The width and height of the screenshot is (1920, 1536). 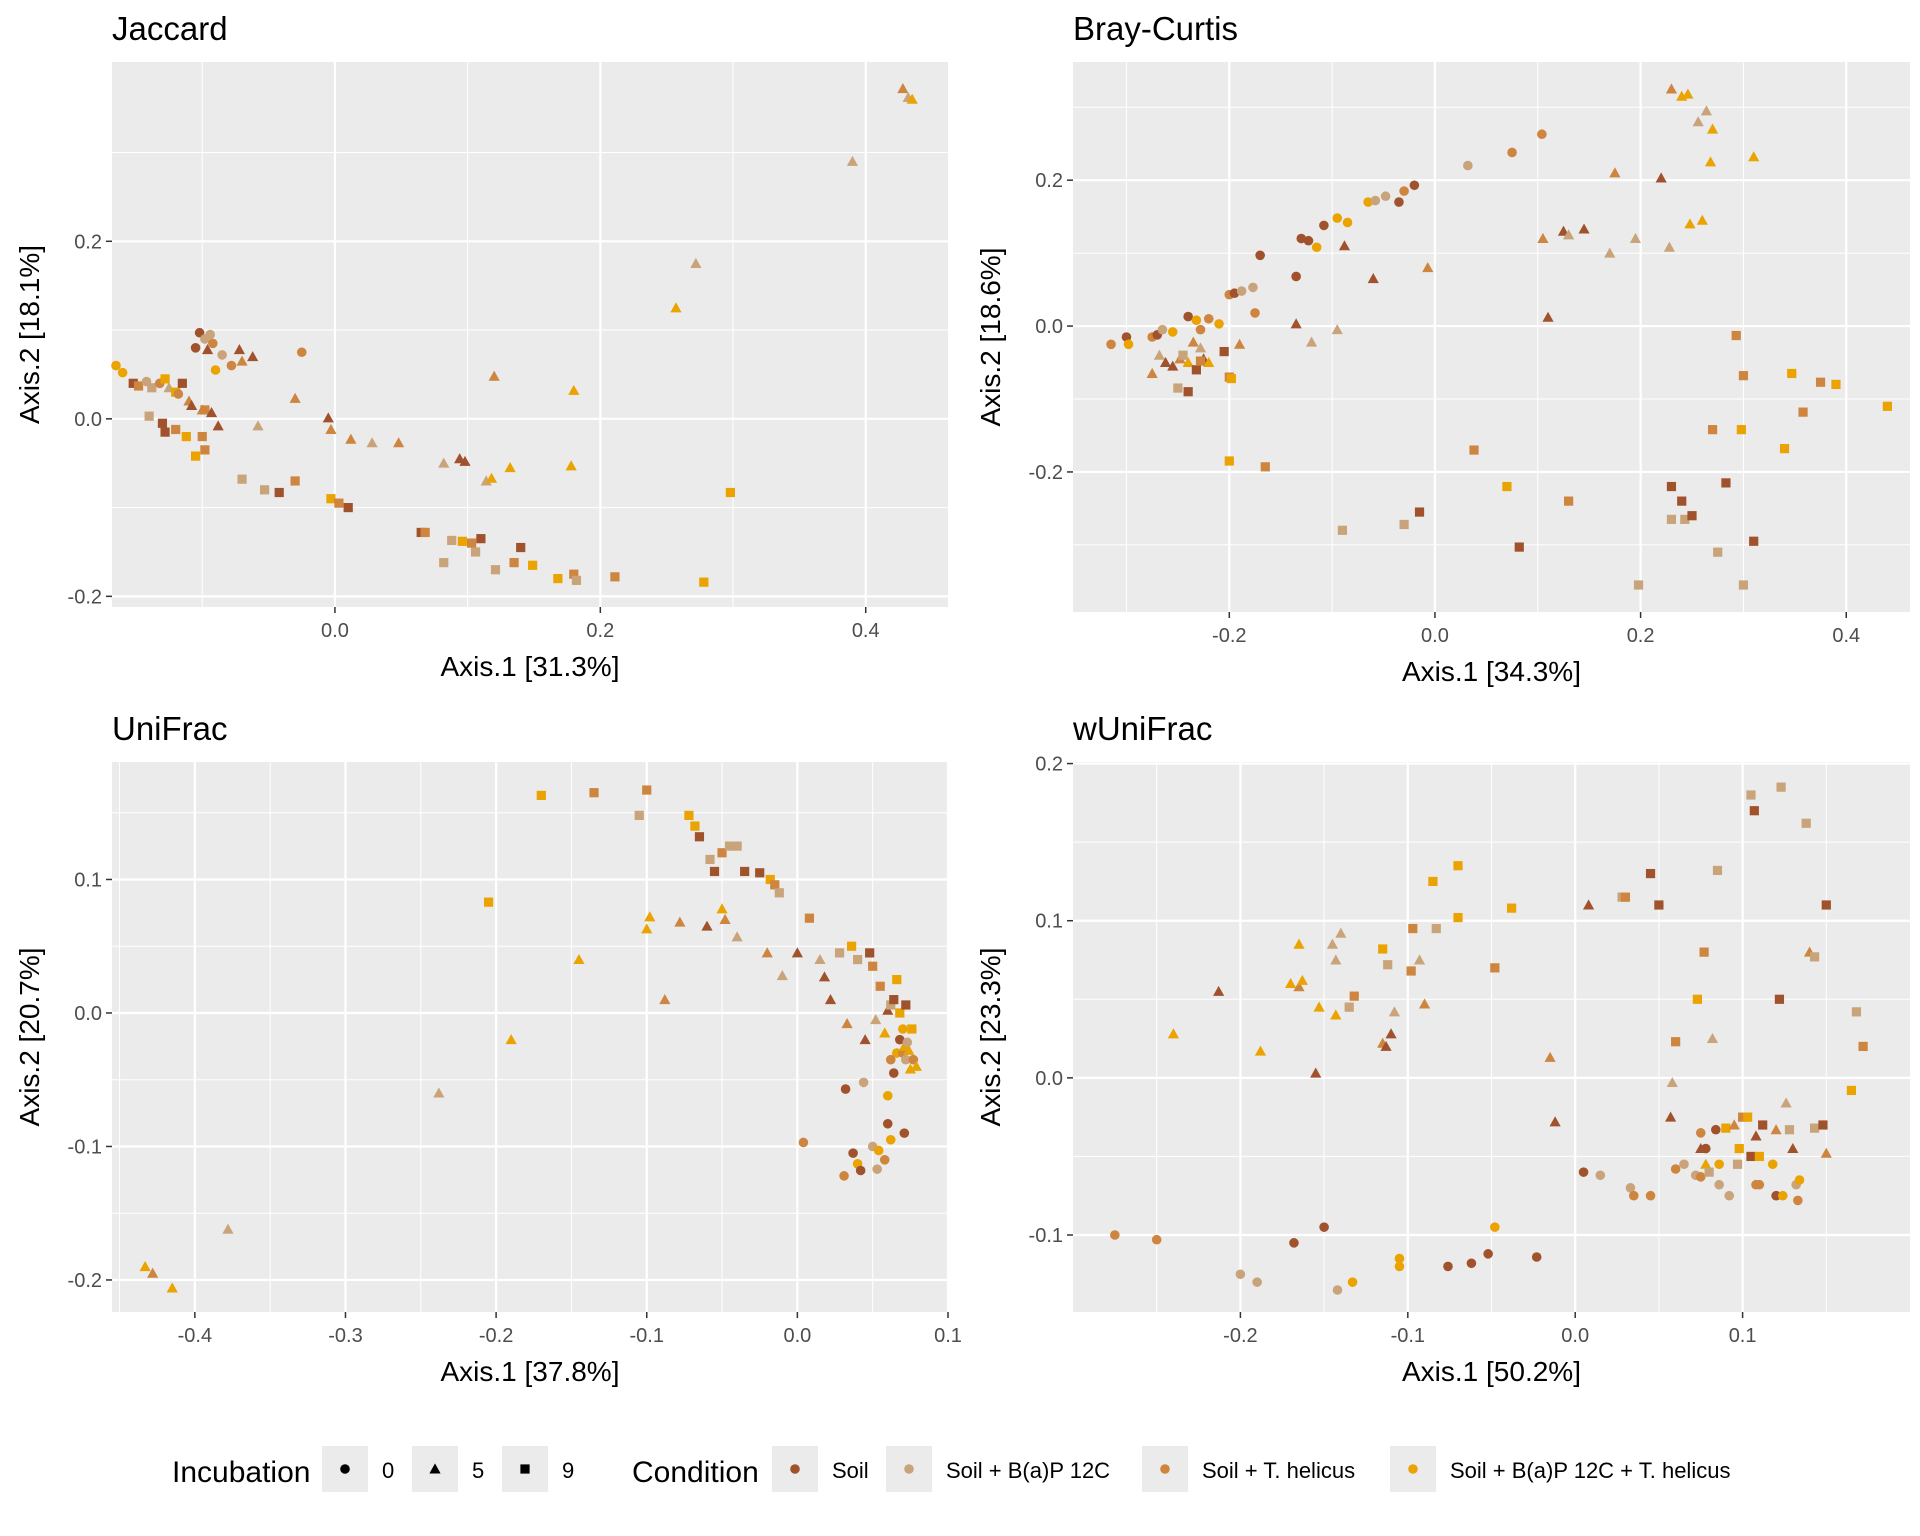 What do you see at coordinates (647, 1336) in the screenshot?
I see `x-tick-label: -0.1` at bounding box center [647, 1336].